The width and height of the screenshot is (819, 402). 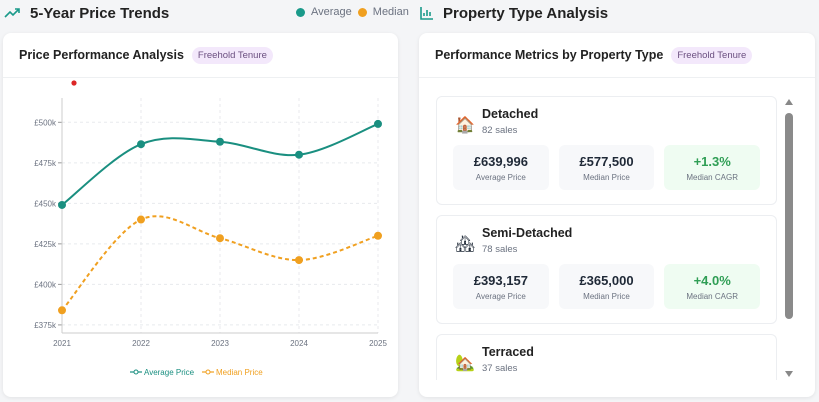 What do you see at coordinates (465, 244) in the screenshot?
I see `houses-icon: 🏘` at bounding box center [465, 244].